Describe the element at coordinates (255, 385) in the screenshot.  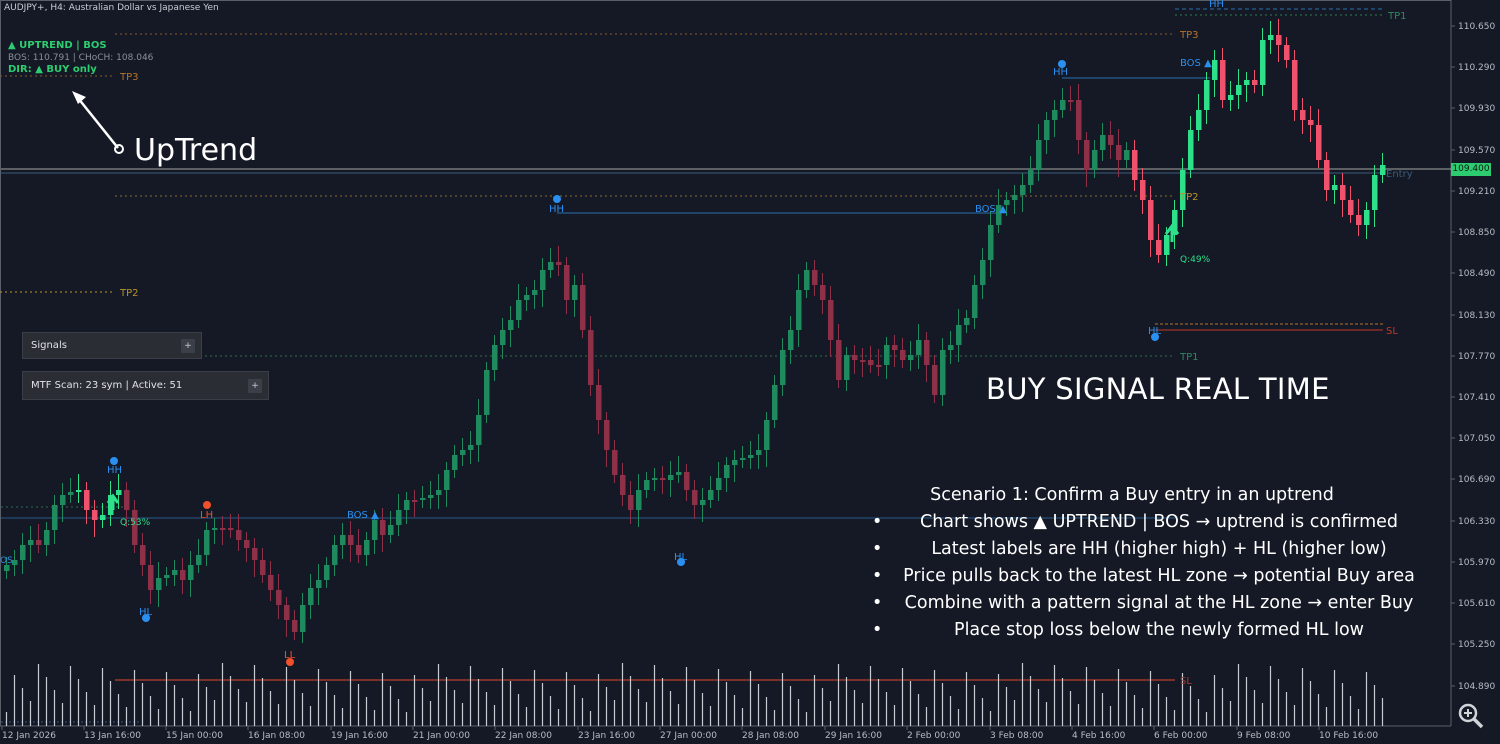
I see `mtf-expand-button: +` at that location.